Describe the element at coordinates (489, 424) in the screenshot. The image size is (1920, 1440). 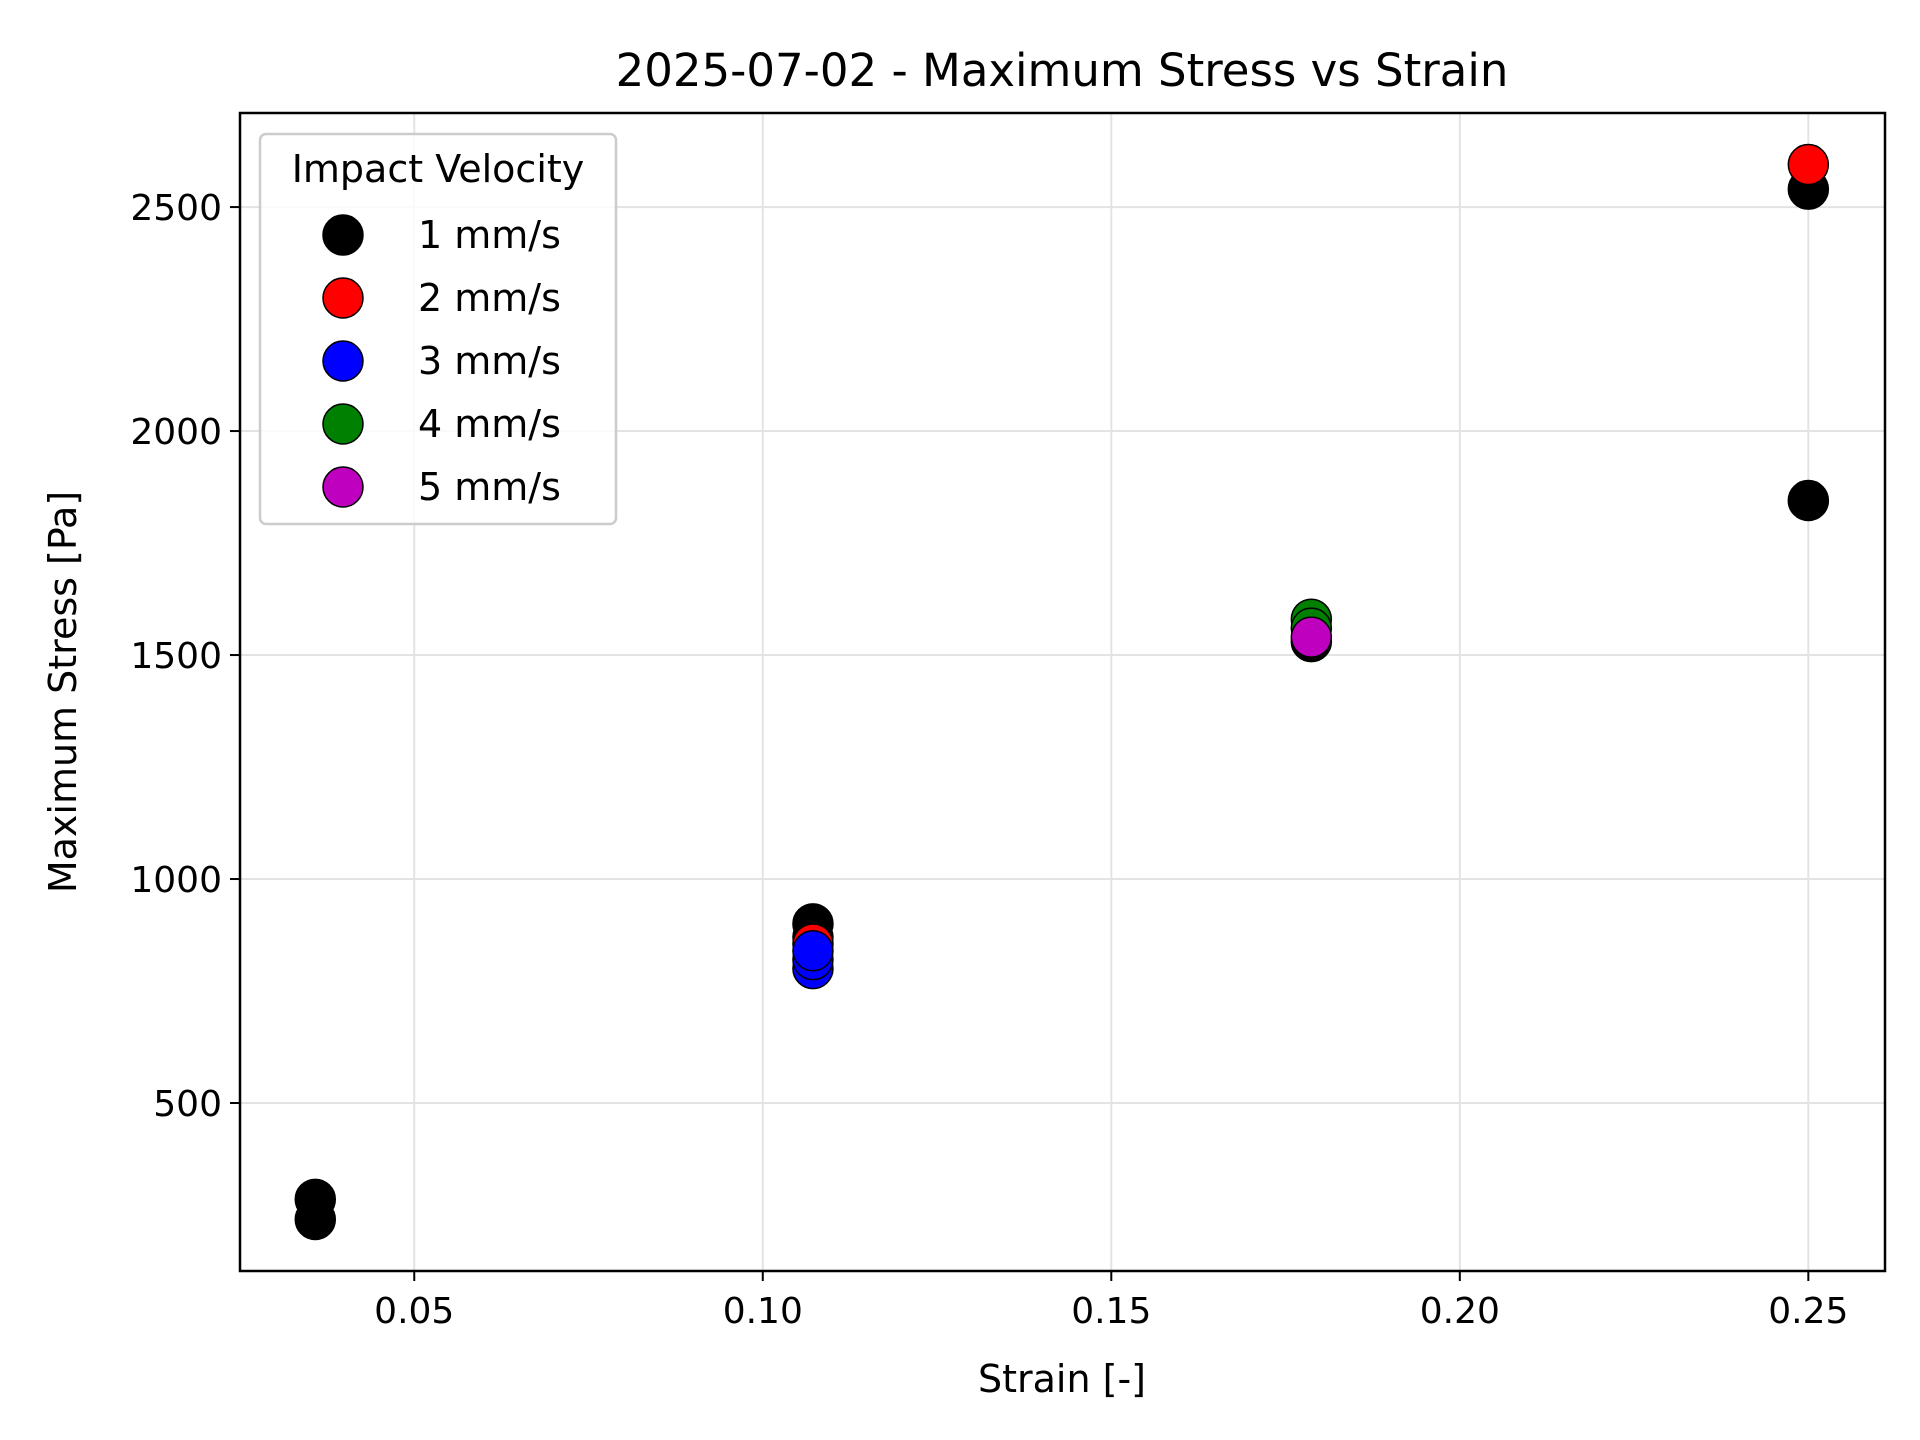
I see `legend-entry-label: 4 mm/s` at that location.